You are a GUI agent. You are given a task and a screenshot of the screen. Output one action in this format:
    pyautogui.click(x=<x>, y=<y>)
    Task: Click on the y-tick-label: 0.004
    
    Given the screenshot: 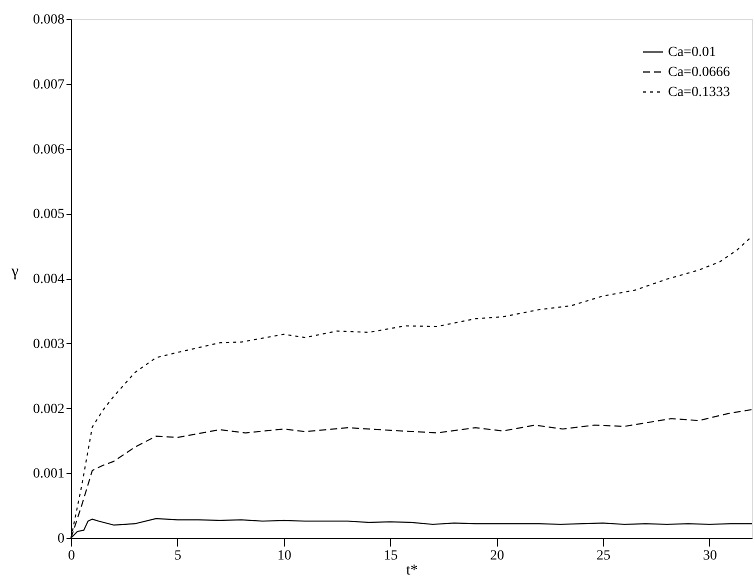 What is the action you would take?
    pyautogui.click(x=48, y=279)
    